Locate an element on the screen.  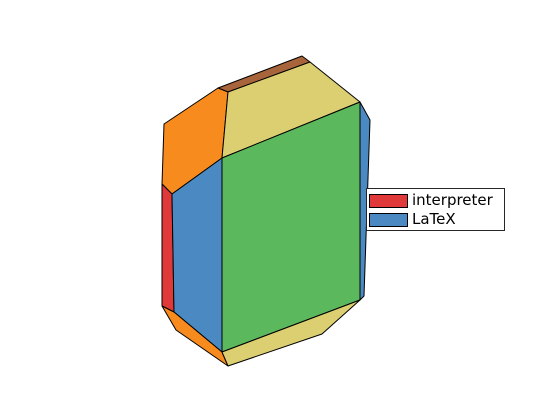
legend-label-latex: LaTeX is located at coordinates (434, 219).